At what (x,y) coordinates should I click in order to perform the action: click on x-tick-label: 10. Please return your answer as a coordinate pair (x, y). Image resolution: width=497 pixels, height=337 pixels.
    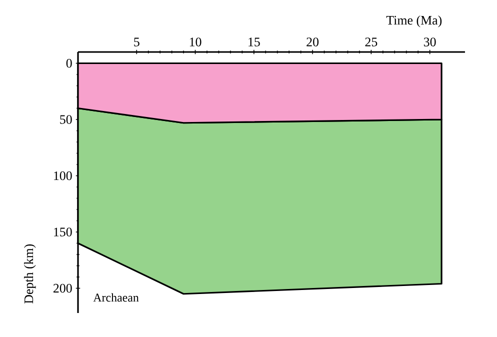
    Looking at the image, I should click on (196, 42).